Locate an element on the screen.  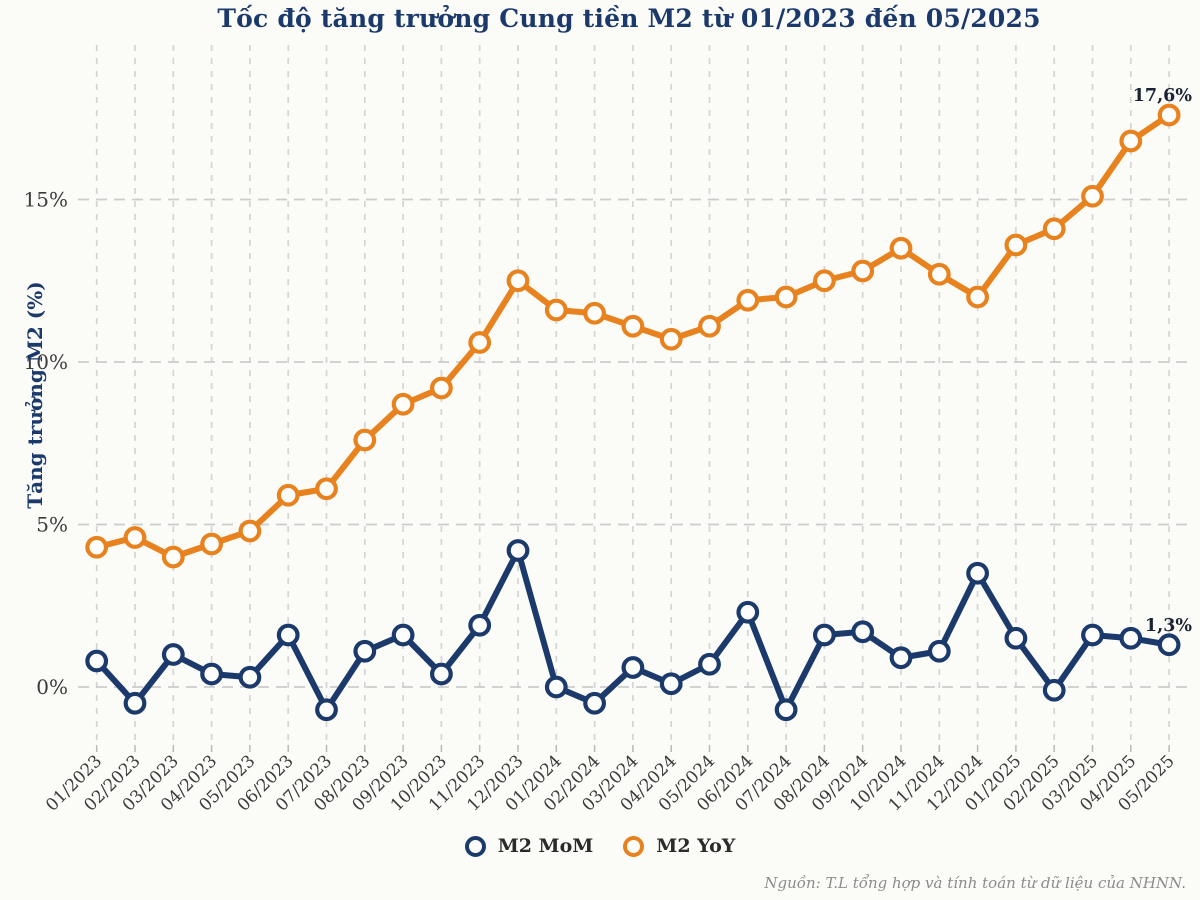
m2-yoy-value-label: 17,6% is located at coordinates (1163, 96).